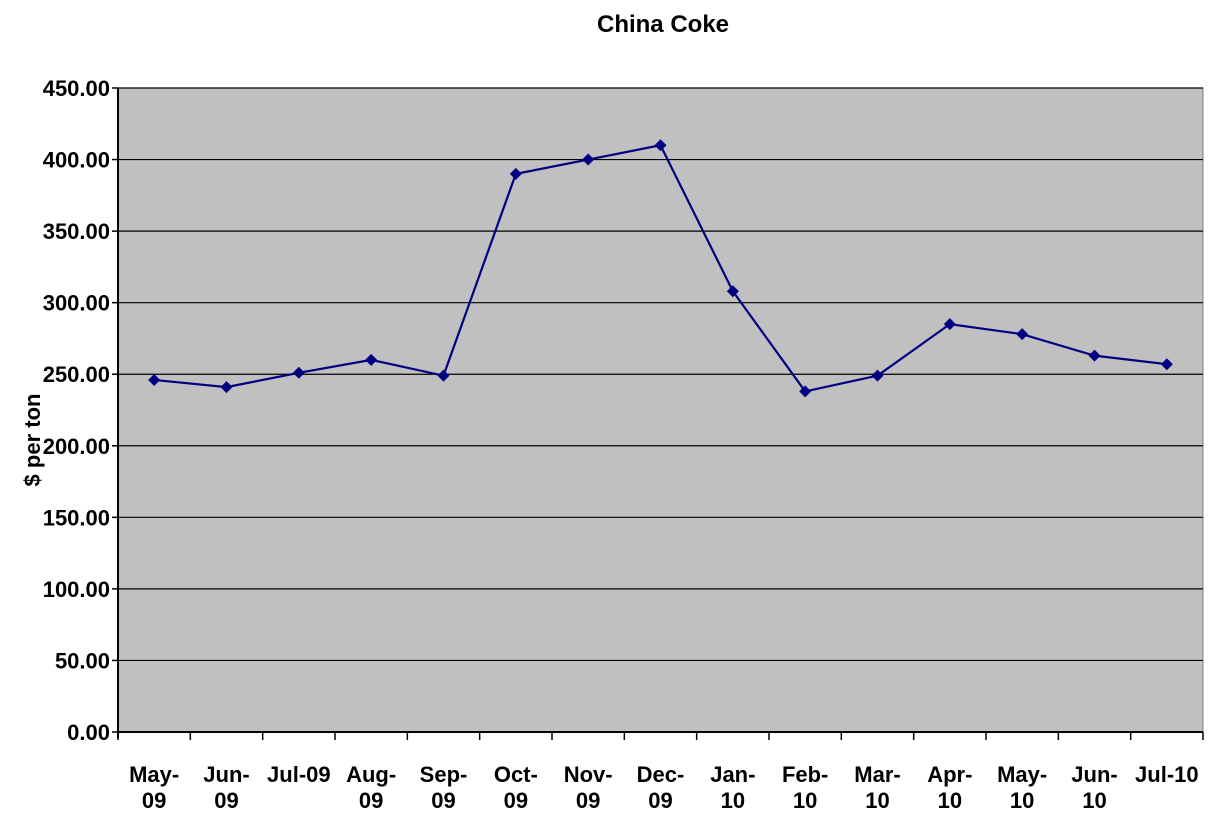  I want to click on y-tick-label: 50.00, so click(82, 660).